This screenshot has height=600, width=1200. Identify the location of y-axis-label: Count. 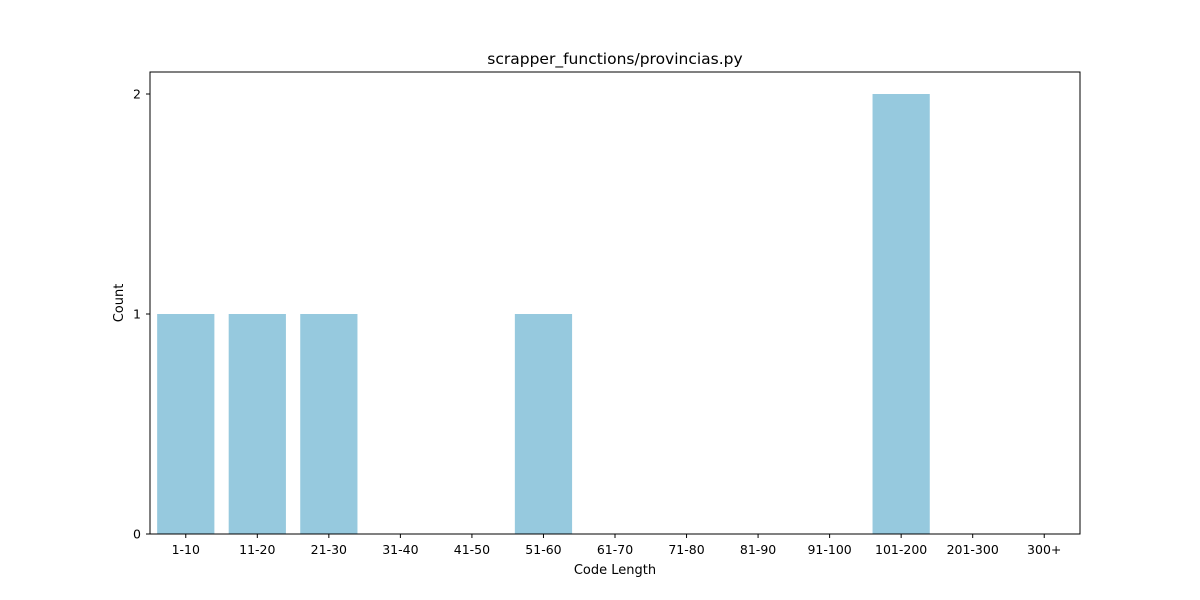
(119, 303).